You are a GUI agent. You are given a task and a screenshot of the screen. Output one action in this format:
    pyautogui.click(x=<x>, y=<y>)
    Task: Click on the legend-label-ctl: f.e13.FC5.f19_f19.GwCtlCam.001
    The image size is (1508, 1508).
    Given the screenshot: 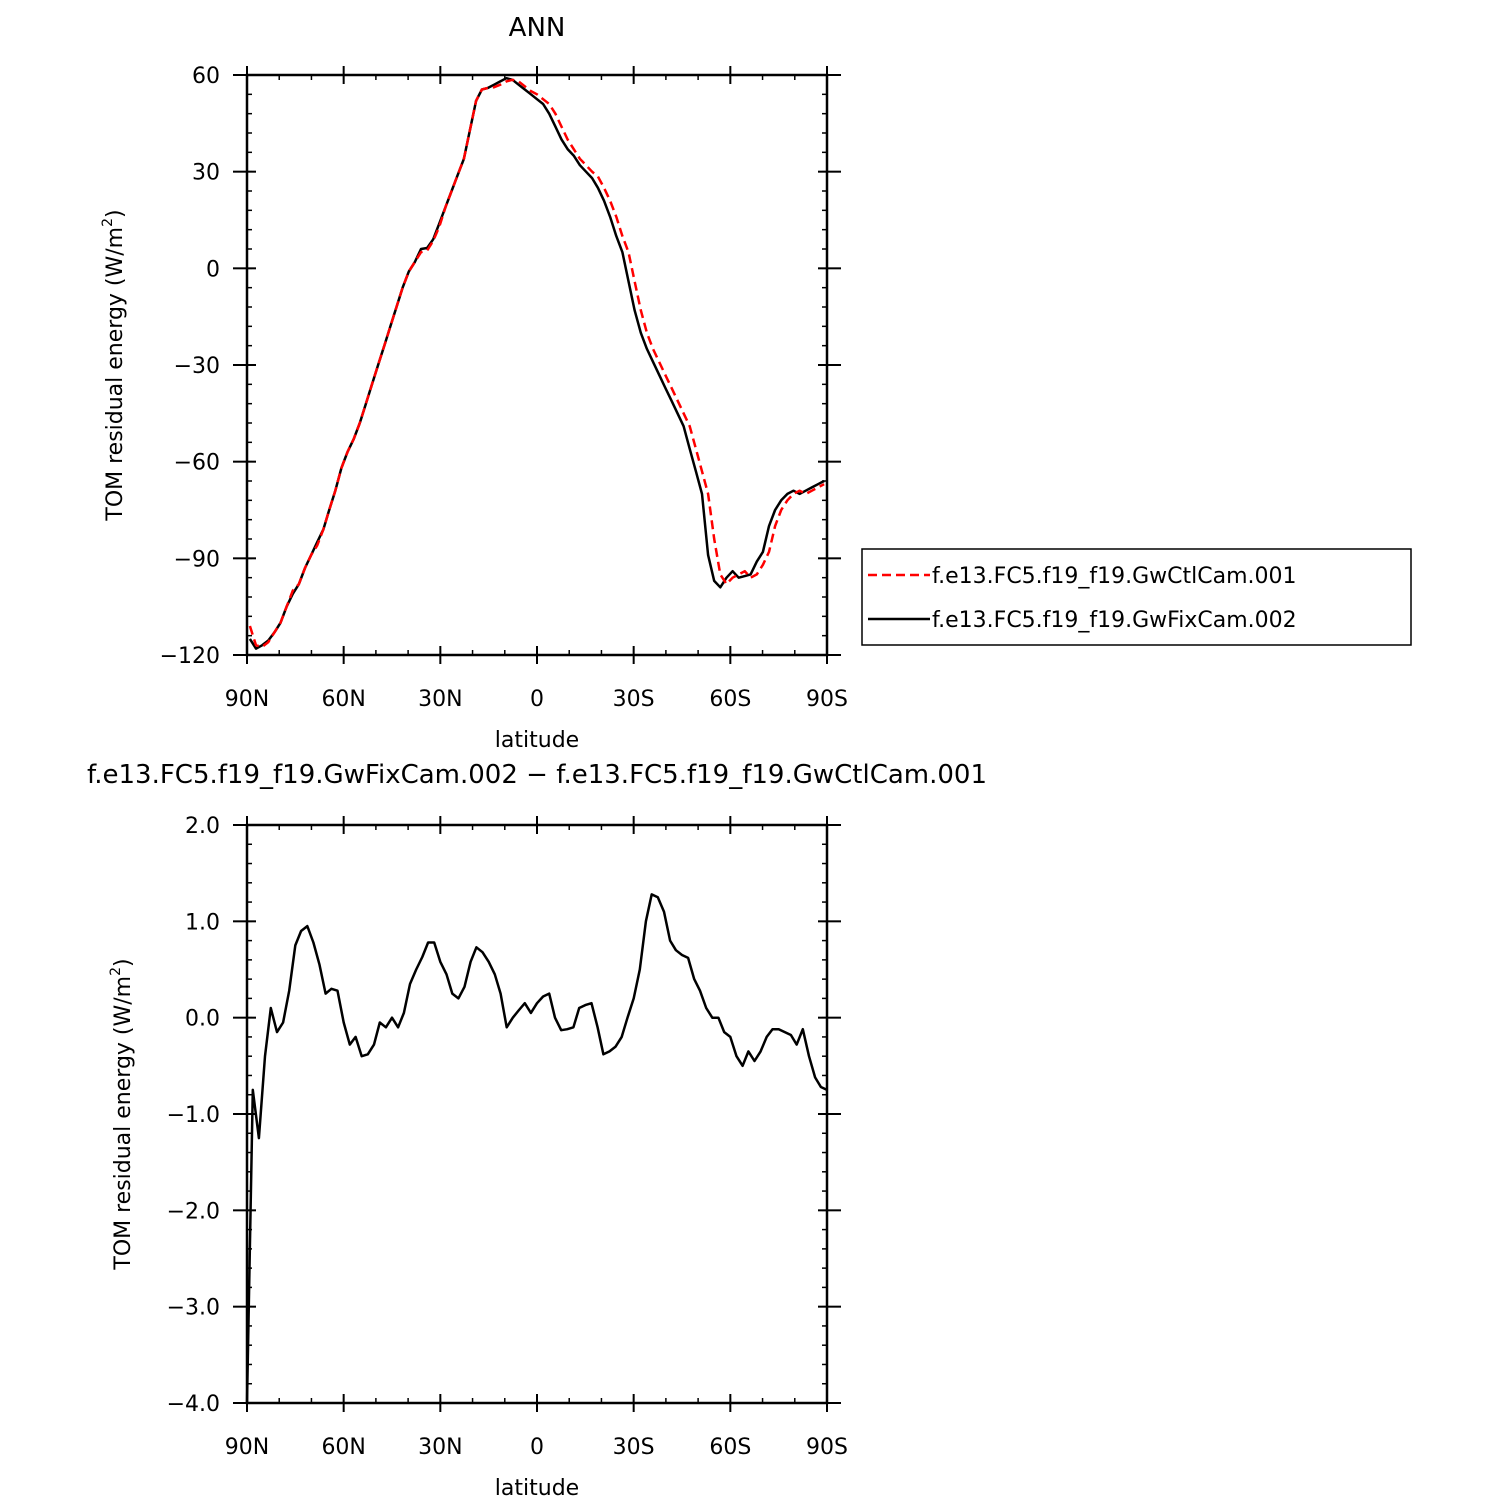 What is the action you would take?
    pyautogui.click(x=1114, y=576)
    